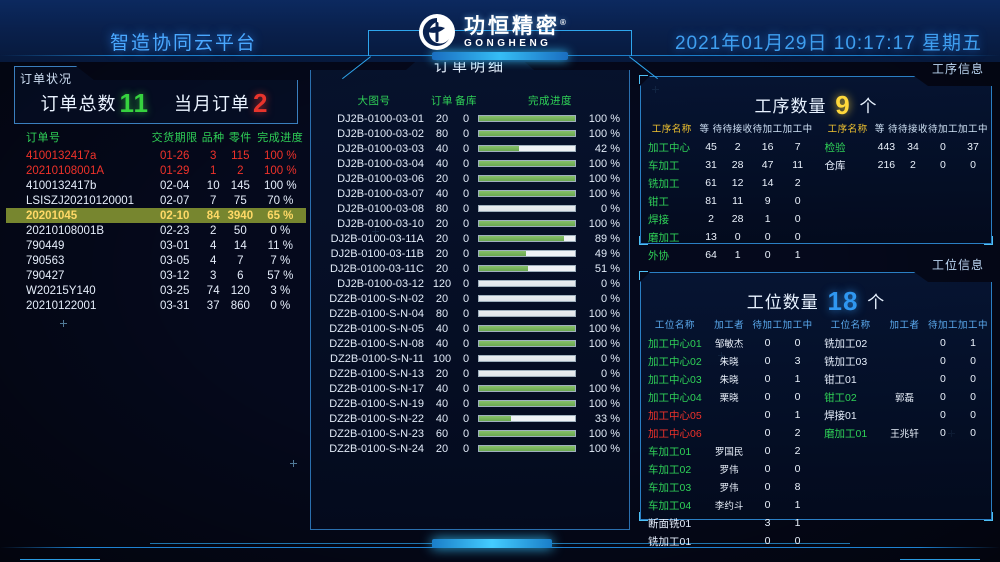 This screenshot has width=1000, height=562. What do you see at coordinates (470, 178) in the screenshot?
I see `table-row: DJ2B-0100-03-06 20 0 100 %` at bounding box center [470, 178].